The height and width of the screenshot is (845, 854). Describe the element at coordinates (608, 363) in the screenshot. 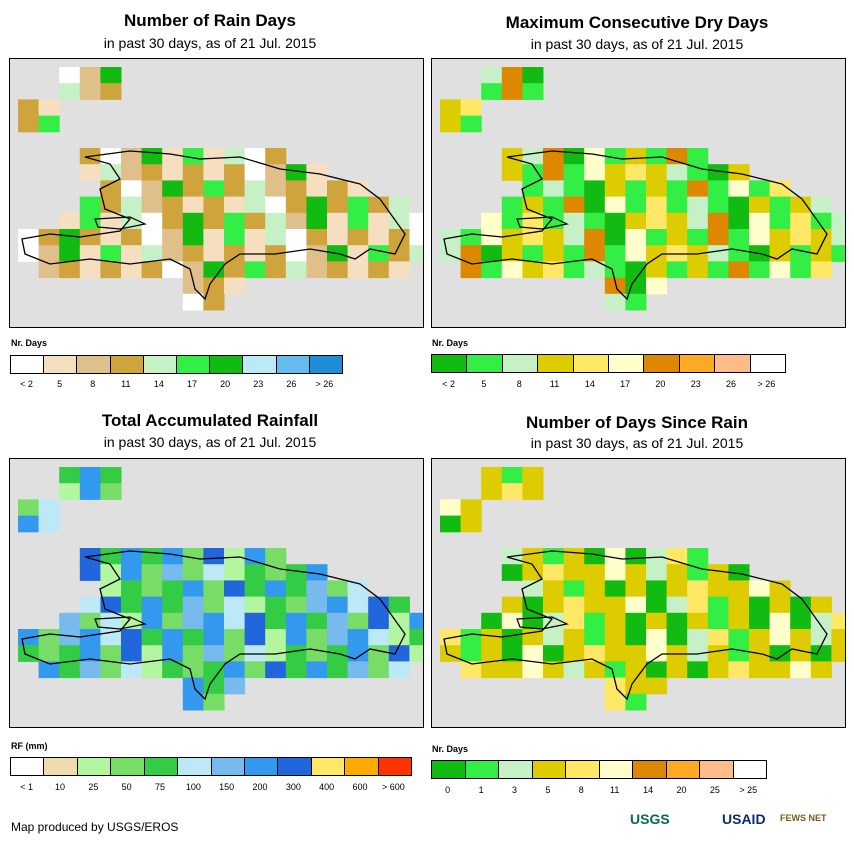

I see `legend-bar` at that location.